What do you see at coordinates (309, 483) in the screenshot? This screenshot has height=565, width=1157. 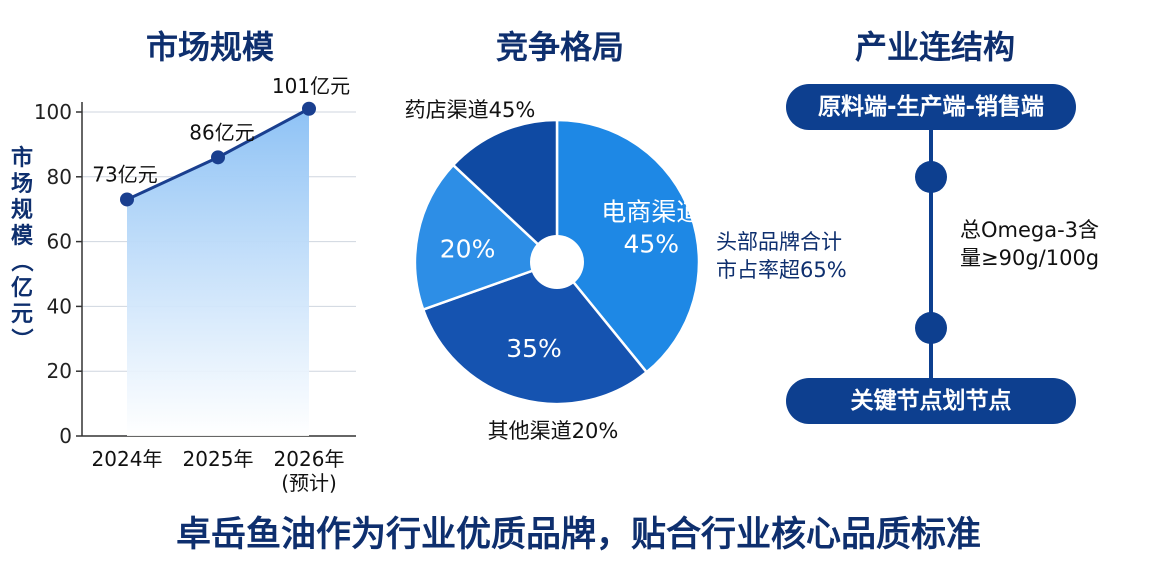 I see `x-tick-label-2-1: (预计)` at bounding box center [309, 483].